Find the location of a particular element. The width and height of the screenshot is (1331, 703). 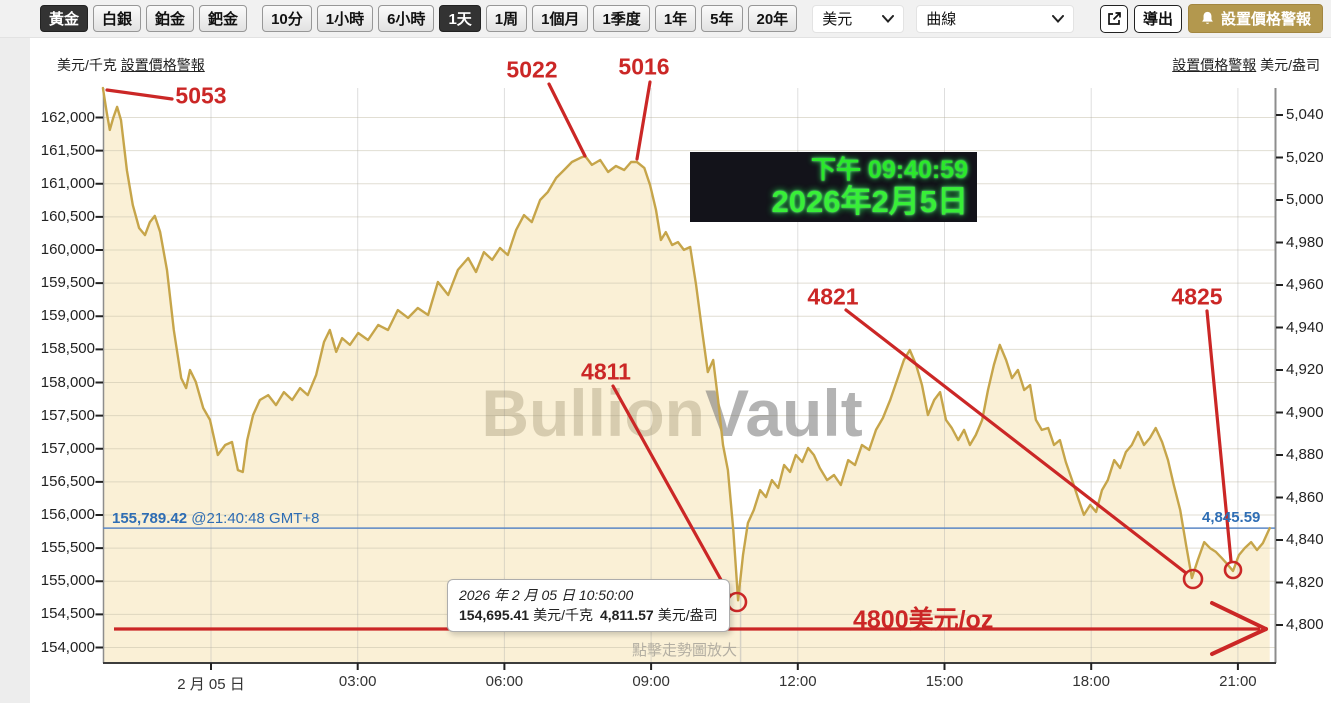

current-price-kg-label: 155,789.42 @21:40:48 GMT+8 is located at coordinates (215, 518).